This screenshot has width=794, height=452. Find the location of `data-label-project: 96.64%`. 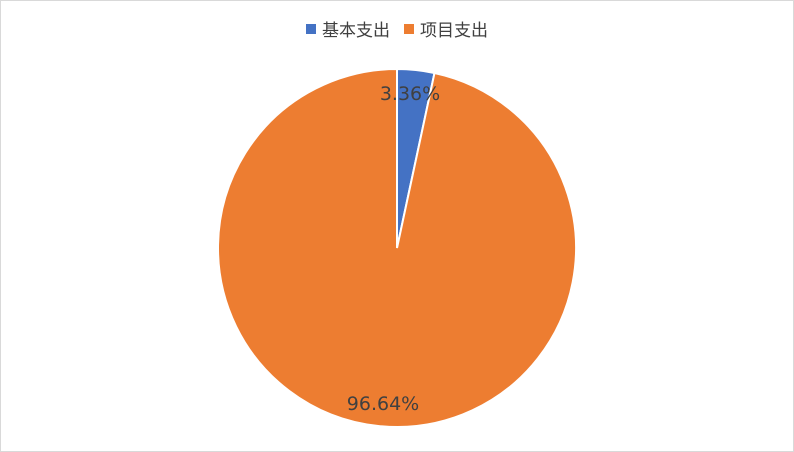

data-label-project: 96.64% is located at coordinates (383, 404).